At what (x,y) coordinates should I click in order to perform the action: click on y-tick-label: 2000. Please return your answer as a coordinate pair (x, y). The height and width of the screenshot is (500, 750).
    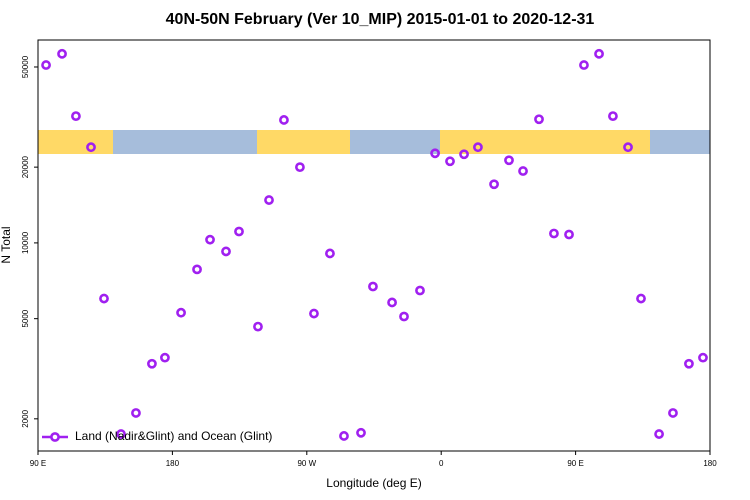
    Looking at the image, I should click on (25, 418).